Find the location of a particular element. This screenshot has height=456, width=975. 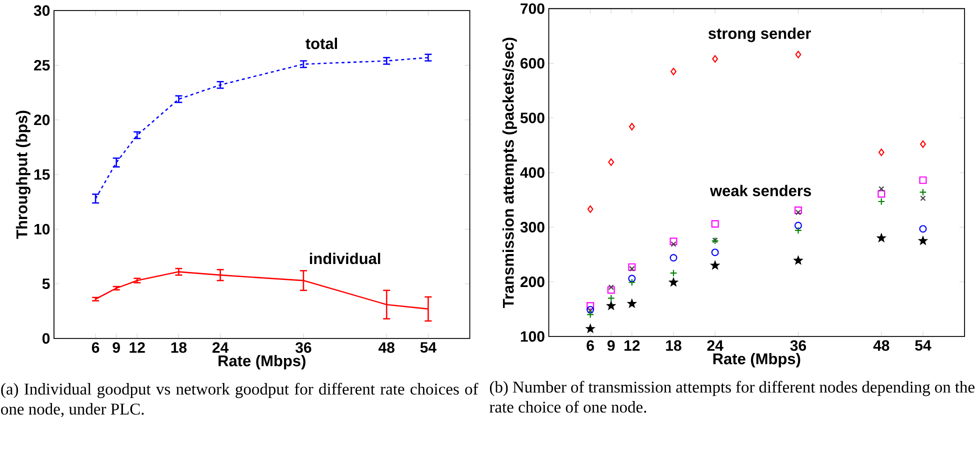

y-tick-label: 300 is located at coordinates (532, 227).